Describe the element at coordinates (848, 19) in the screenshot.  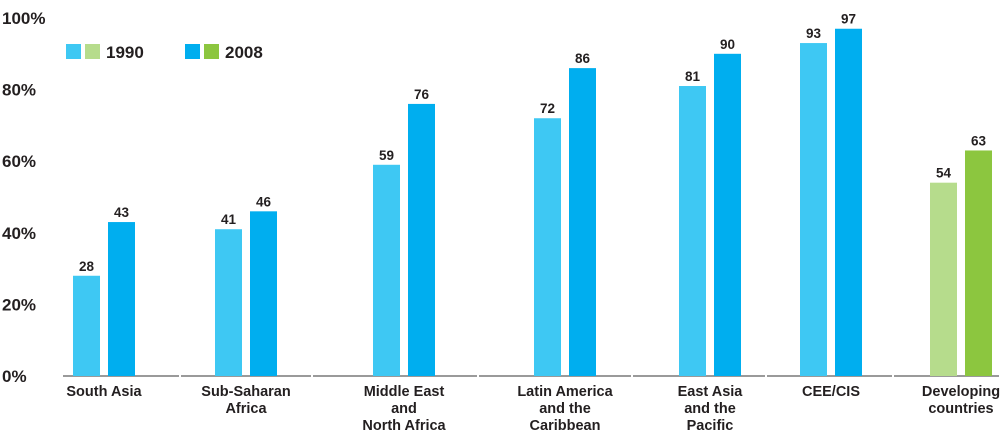
I see `data-label: 97` at that location.